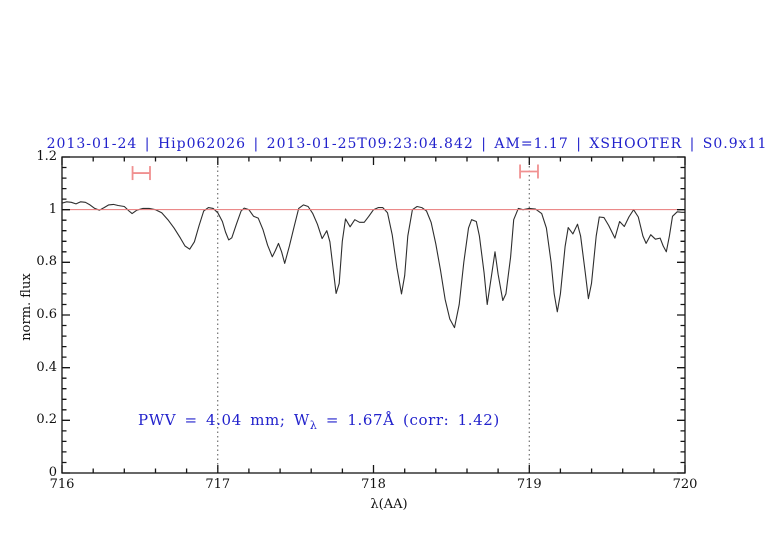 This screenshot has width=782, height=542. What do you see at coordinates (373, 484) in the screenshot?
I see `x-tick-label: 718` at bounding box center [373, 484].